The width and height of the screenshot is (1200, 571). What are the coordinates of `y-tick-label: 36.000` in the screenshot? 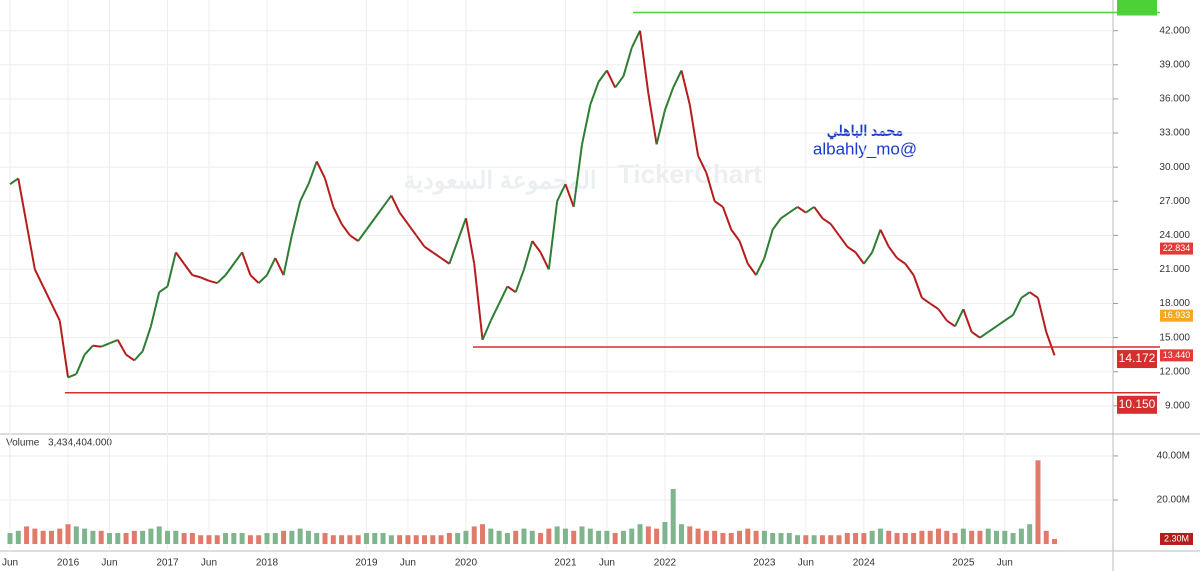 It's located at (1174, 99).